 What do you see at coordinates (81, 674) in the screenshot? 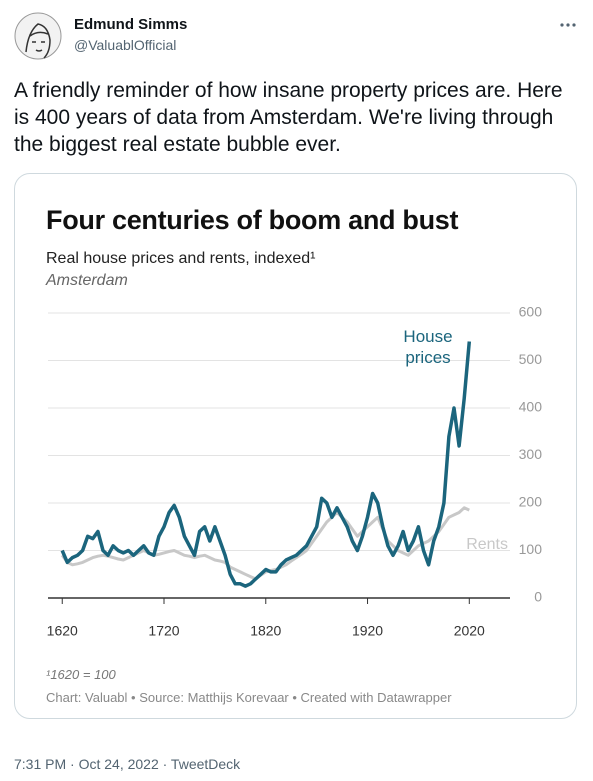
I see `footnote: ¹1620 = 100` at bounding box center [81, 674].